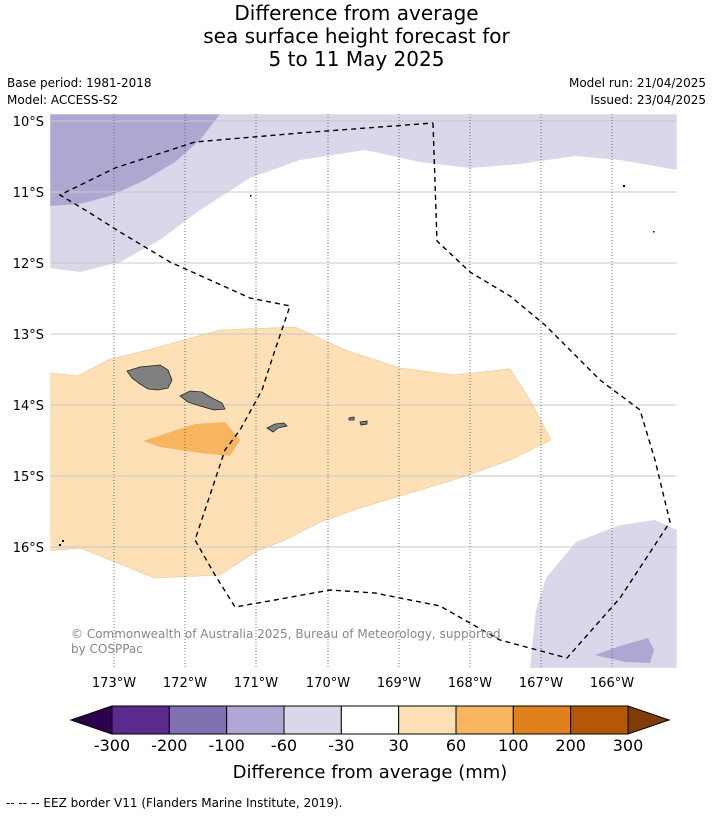 This screenshot has width=713, height=816. What do you see at coordinates (112, 745) in the screenshot?
I see `colorbar-tick-label: -300` at bounding box center [112, 745].